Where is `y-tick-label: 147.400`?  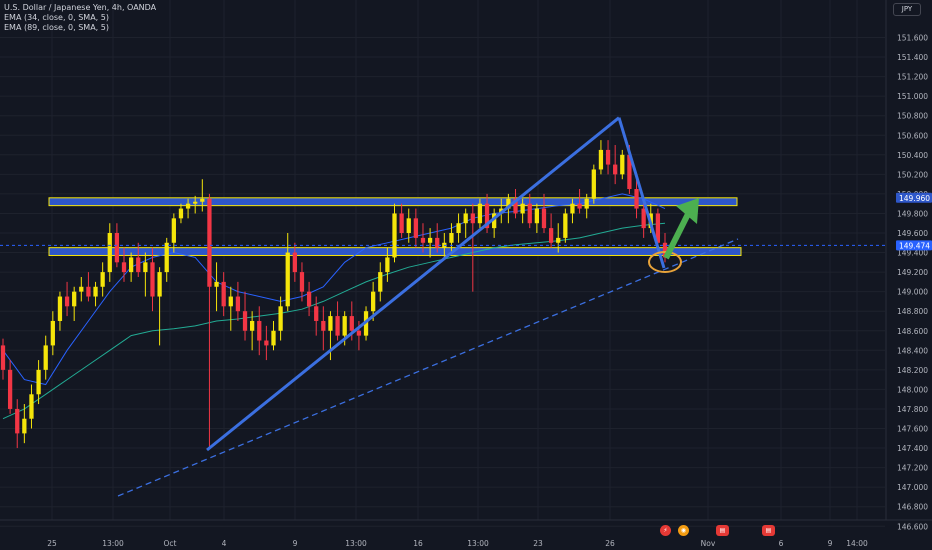
y-tick-label: 147.400 is located at coordinates (912, 448).